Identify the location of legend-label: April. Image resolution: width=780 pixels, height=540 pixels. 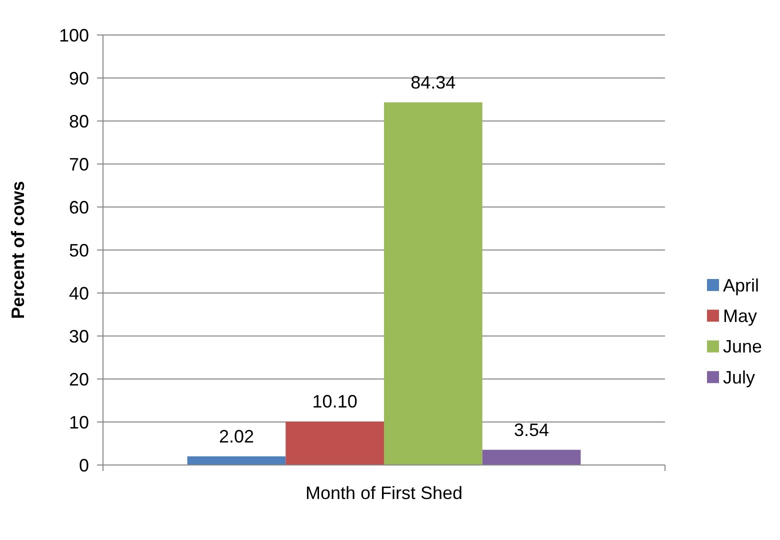
(741, 285).